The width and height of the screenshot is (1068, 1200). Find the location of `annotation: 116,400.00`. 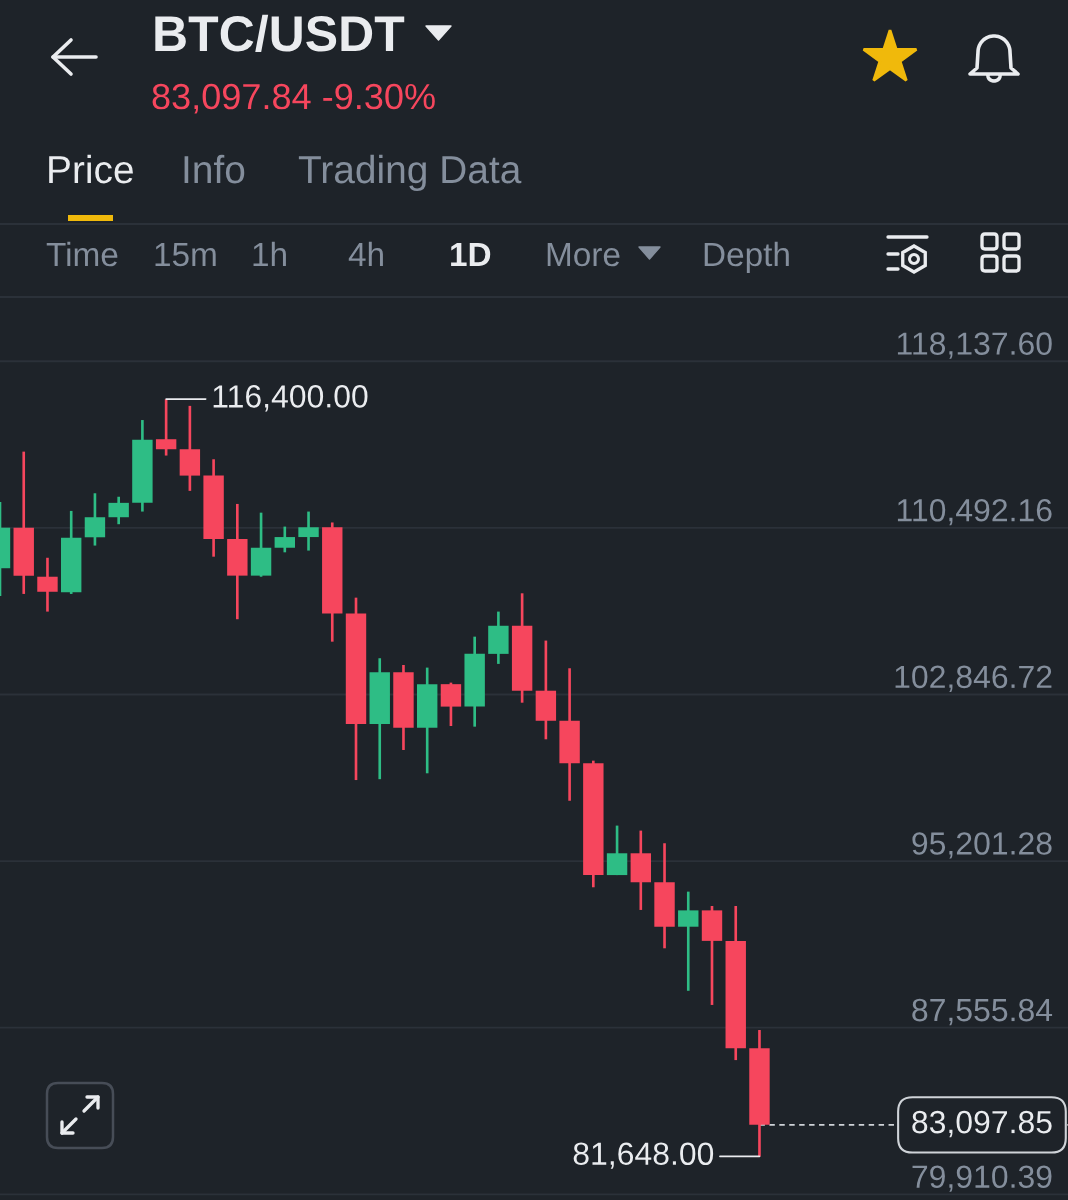

annotation: 116,400.00 is located at coordinates (290, 398).